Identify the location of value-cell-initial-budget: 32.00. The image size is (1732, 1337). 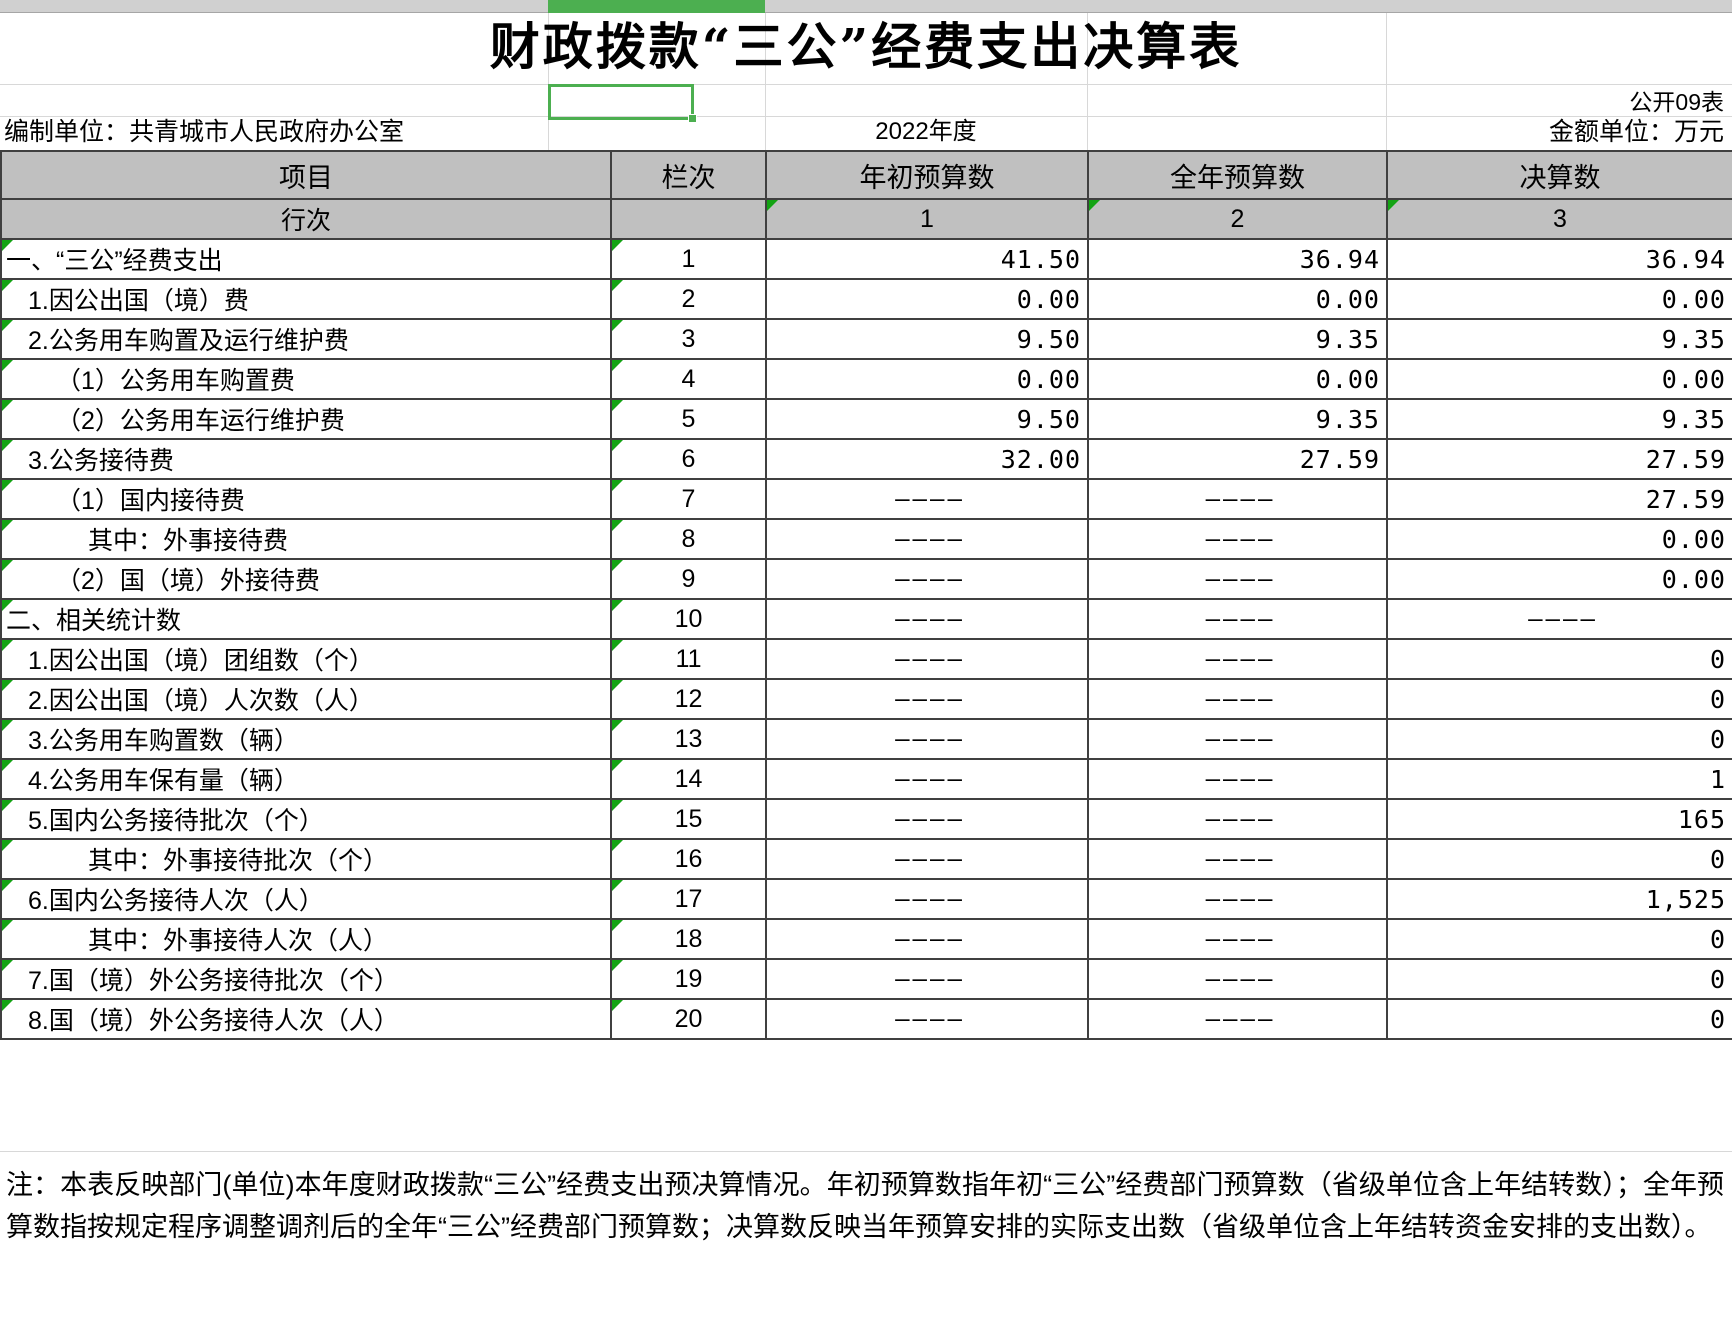
(927, 459).